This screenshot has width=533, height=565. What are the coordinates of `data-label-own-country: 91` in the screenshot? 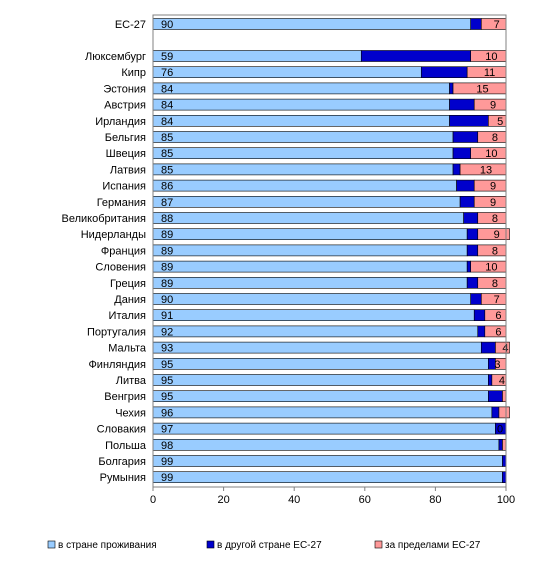 It's located at (167, 316).